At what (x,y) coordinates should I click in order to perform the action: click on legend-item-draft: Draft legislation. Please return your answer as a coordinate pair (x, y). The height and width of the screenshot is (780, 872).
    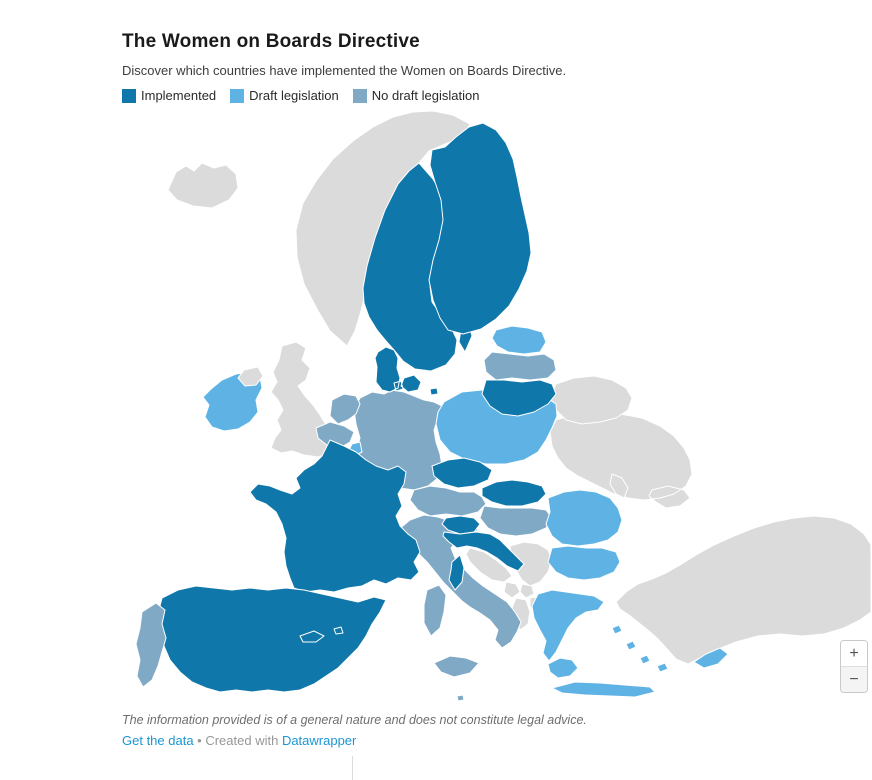
    Looking at the image, I should click on (284, 95).